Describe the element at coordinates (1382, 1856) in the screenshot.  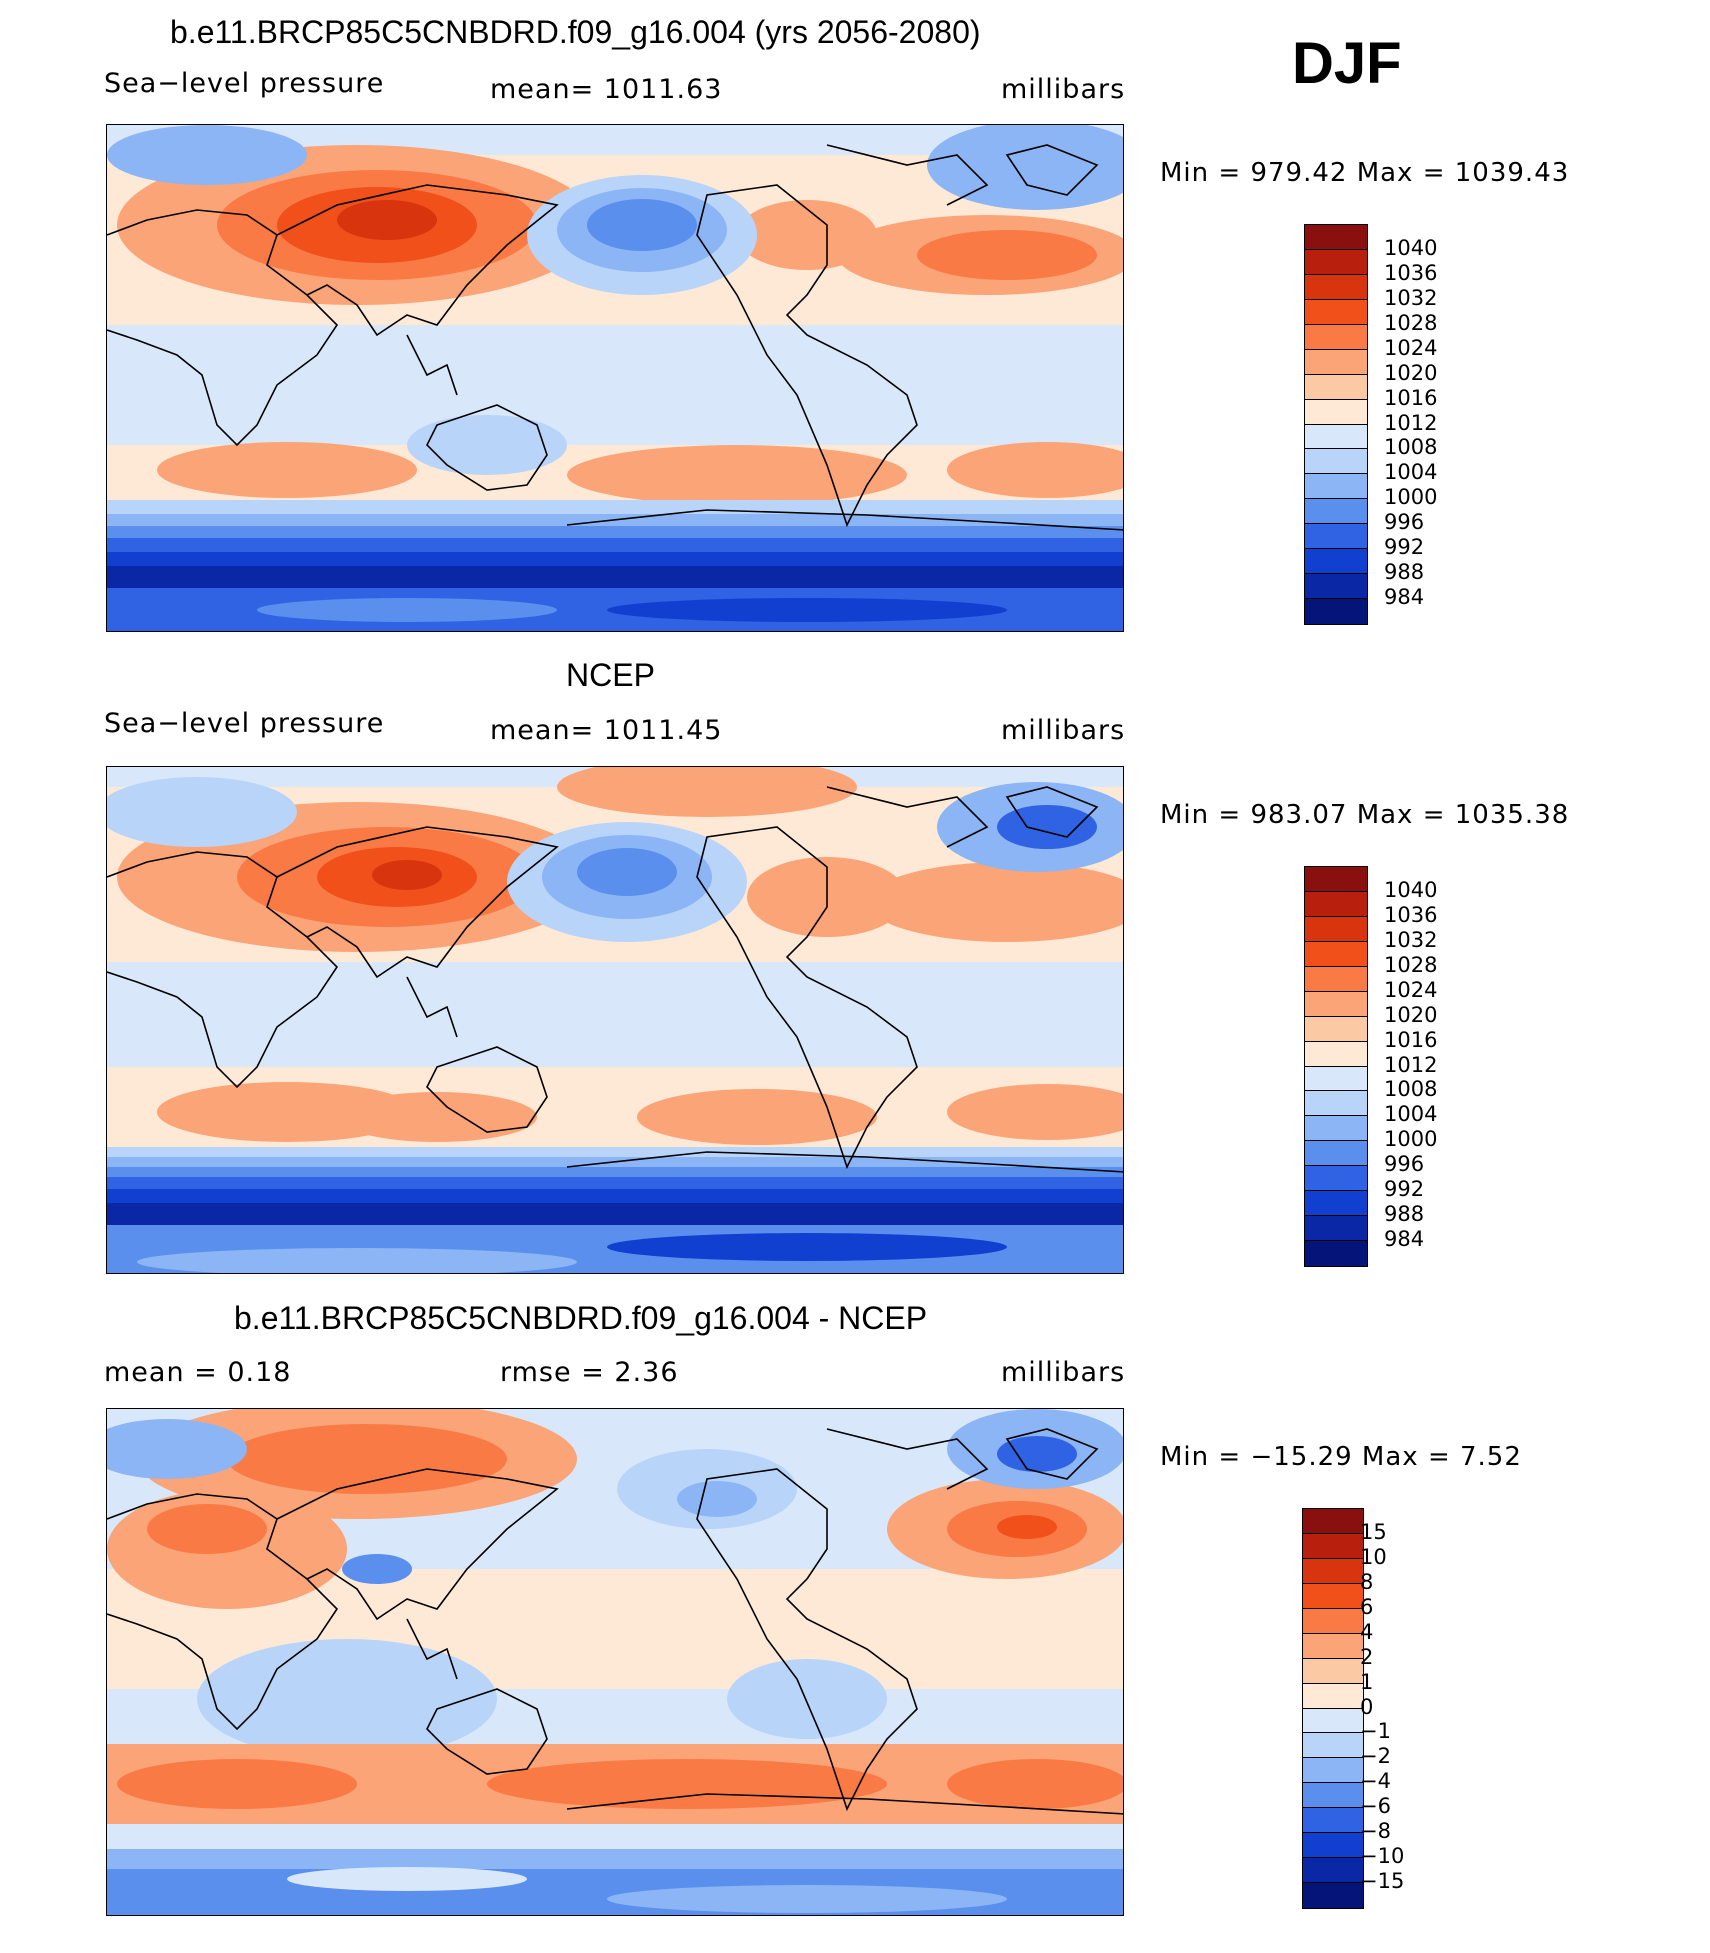
I see `colorbar-label: −10` at that location.